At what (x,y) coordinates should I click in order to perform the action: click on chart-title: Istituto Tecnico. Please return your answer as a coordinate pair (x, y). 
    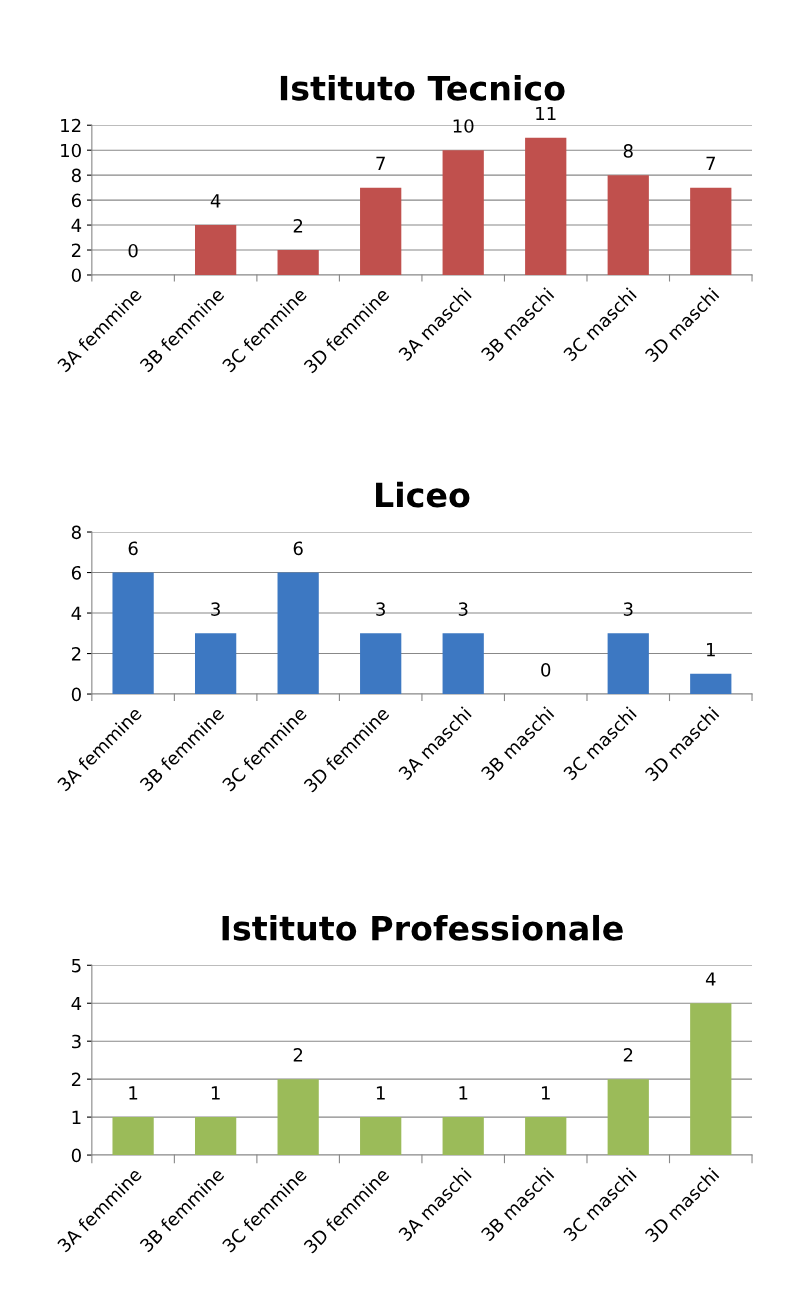
    Looking at the image, I should click on (422, 87).